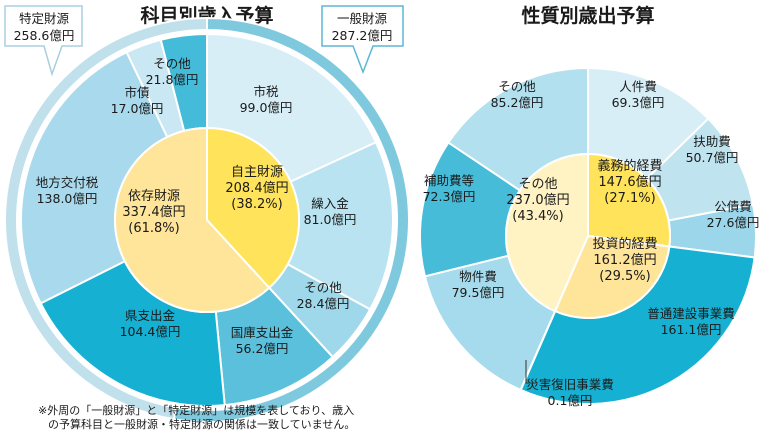  Describe the element at coordinates (153, 212) in the screenshot. I see `revenue-center-label-1: 依存財源 337.4億円(61.8%)` at that location.